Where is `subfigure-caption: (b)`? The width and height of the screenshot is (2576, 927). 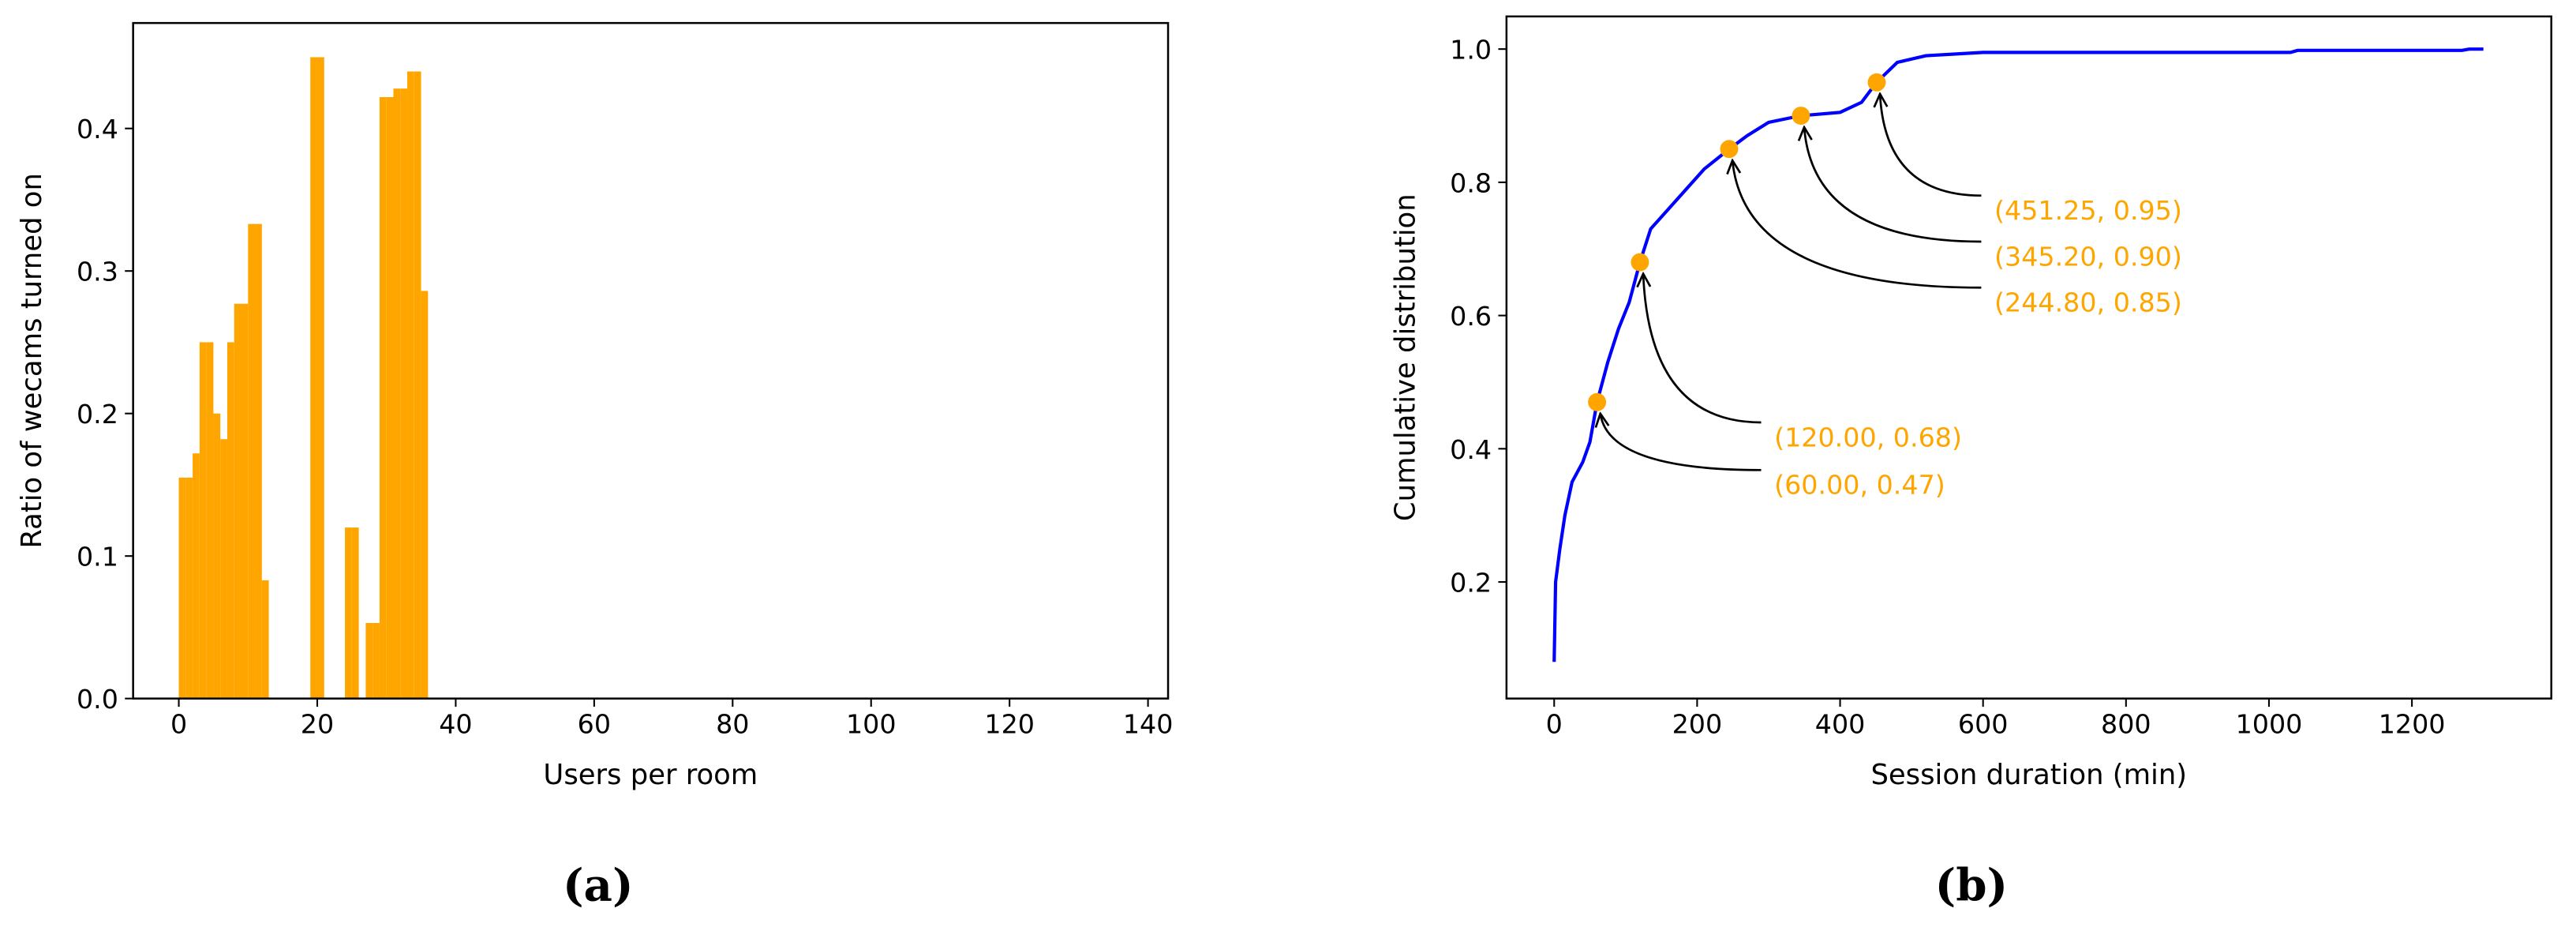 subfigure-caption: (b) is located at coordinates (1971, 886).